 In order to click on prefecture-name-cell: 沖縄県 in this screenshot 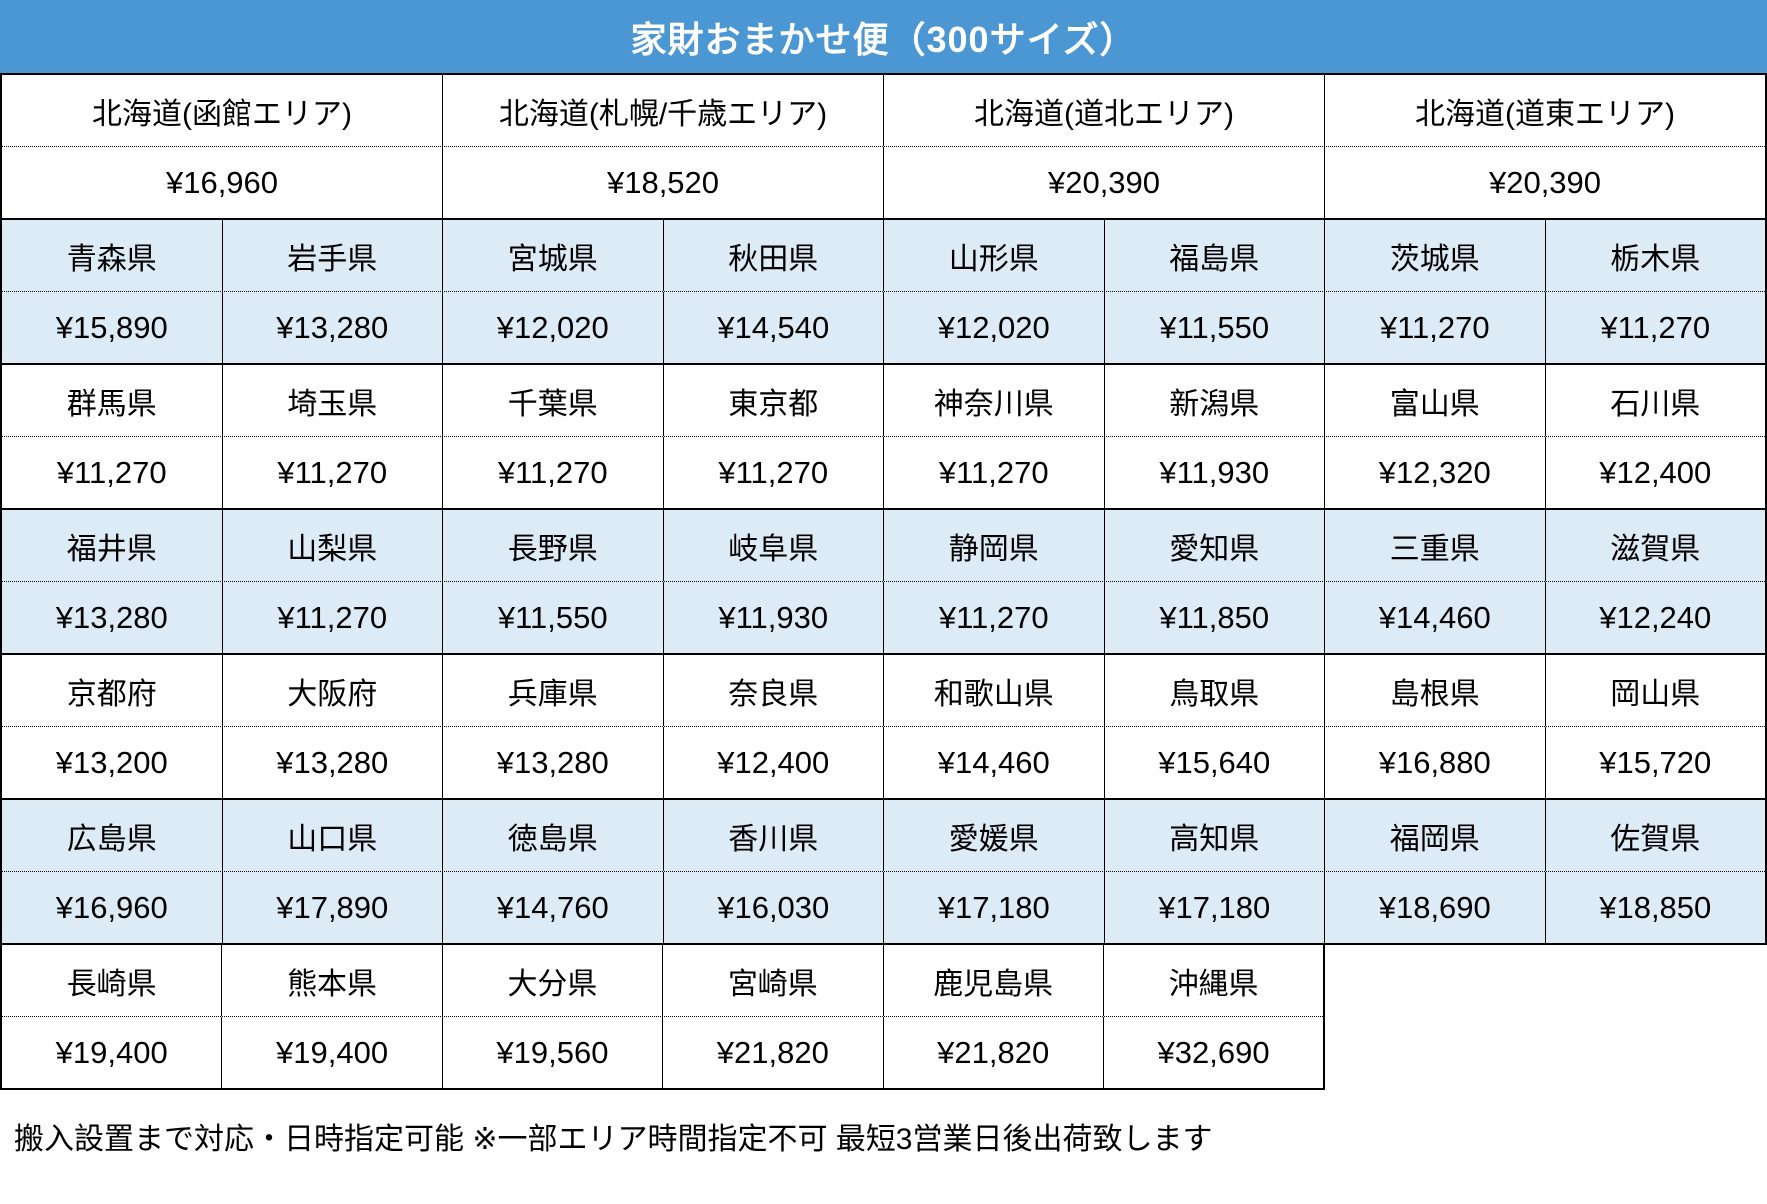, I will do `click(1213, 984)`.